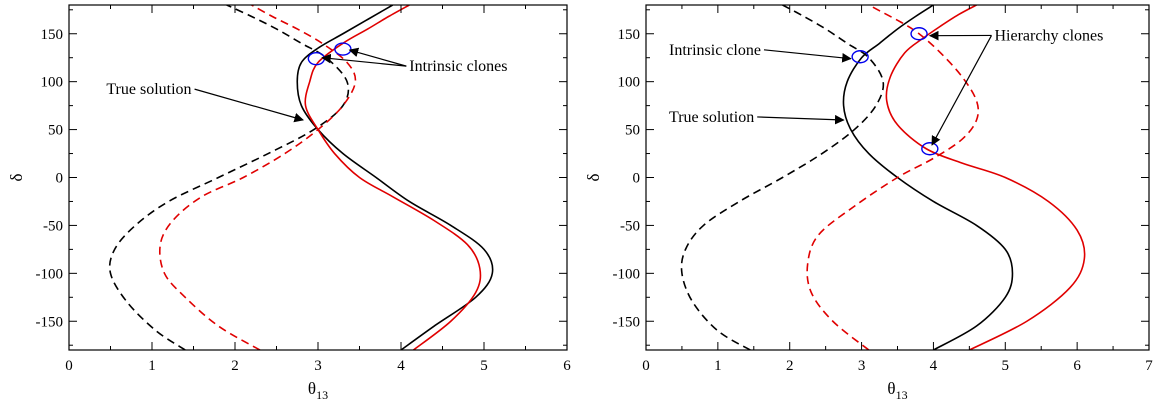  Describe the element at coordinates (458, 66) in the screenshot. I see `annotation-text: Intrinsic clones` at that location.